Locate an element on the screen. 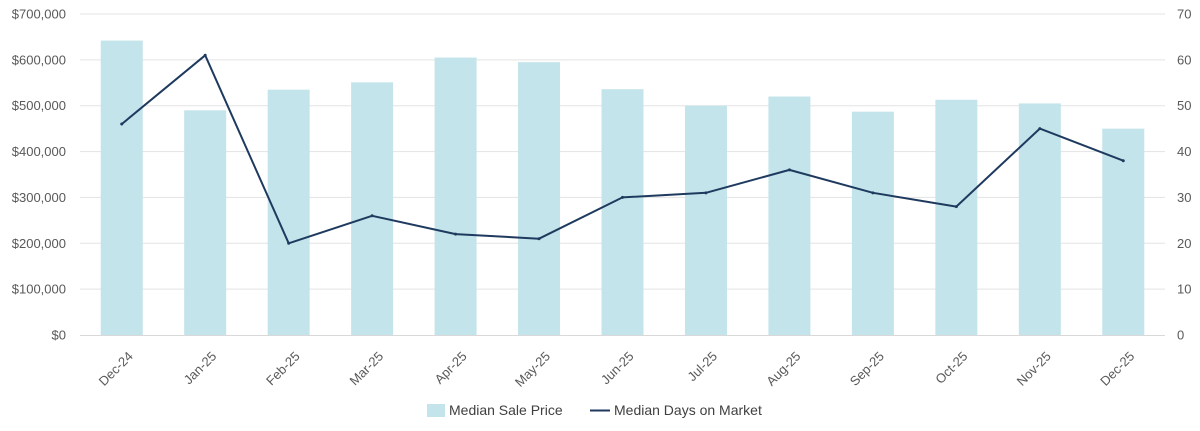  x-axis-tick-label: Jun-25 is located at coordinates (617, 368).